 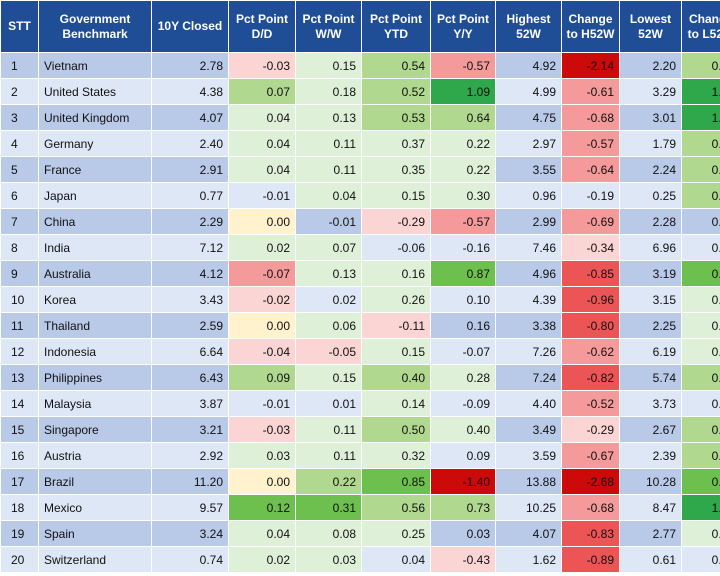 I want to click on cell-yy: -0.43, so click(x=463, y=559).